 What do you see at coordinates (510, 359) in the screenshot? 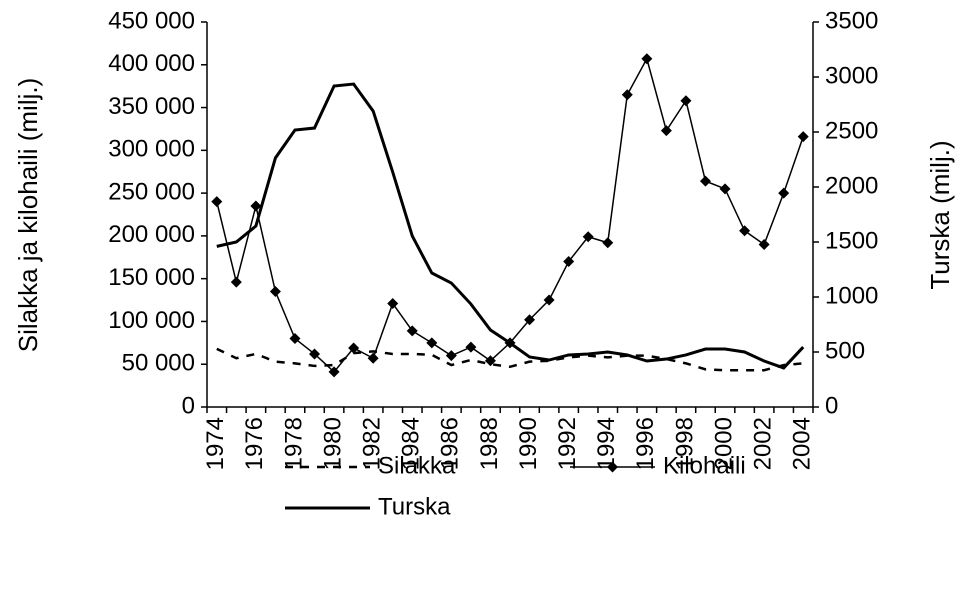
I see `series-line` at bounding box center [510, 359].